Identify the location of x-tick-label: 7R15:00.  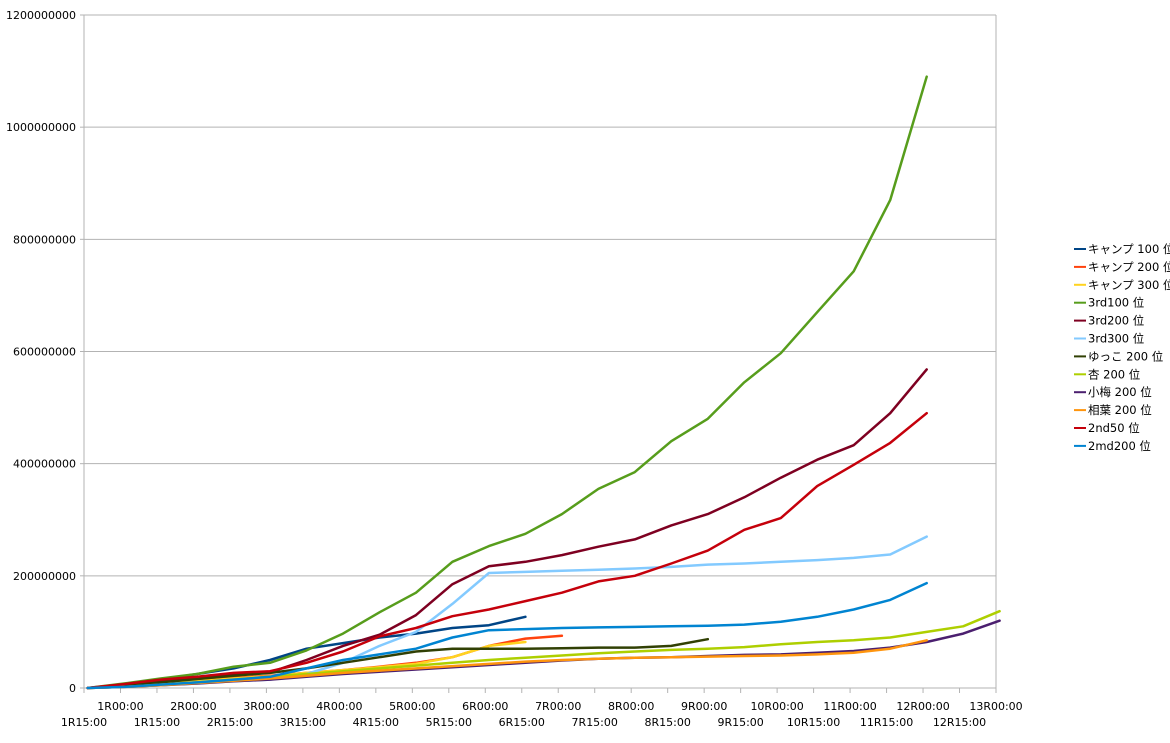
(595, 722).